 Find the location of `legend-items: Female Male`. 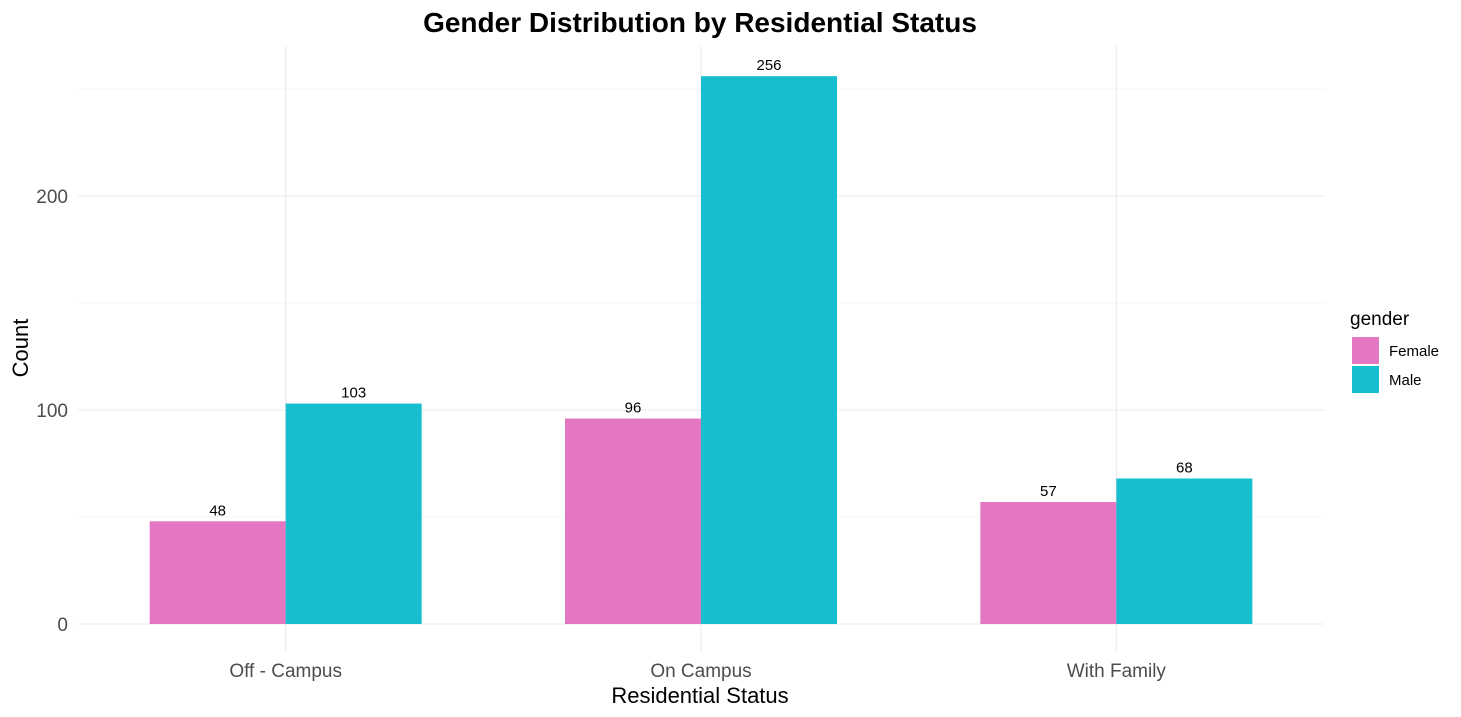

legend-items: Female Male is located at coordinates (1395, 365).